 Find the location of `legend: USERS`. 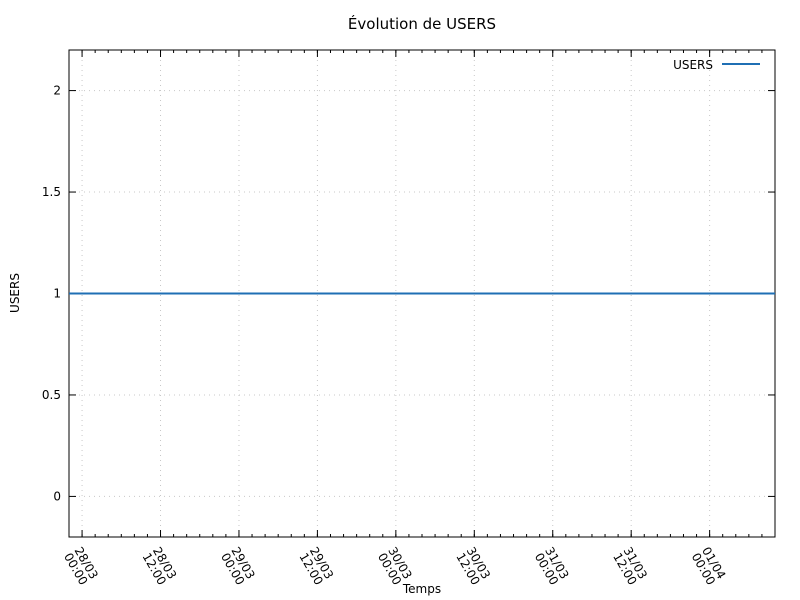

legend: USERS is located at coordinates (716, 65).